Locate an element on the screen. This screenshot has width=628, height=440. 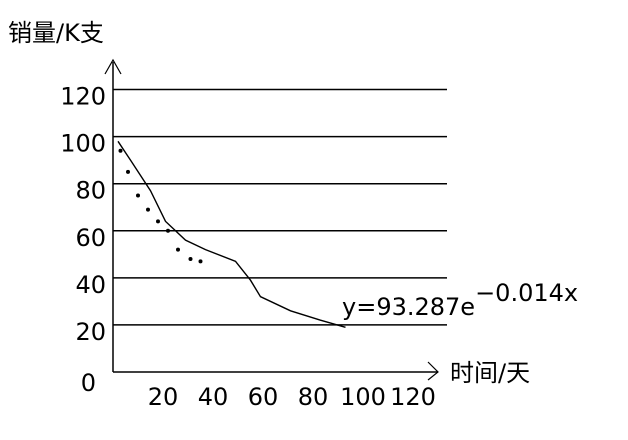
x-axis-label: 时间/天 is located at coordinates (490, 373).